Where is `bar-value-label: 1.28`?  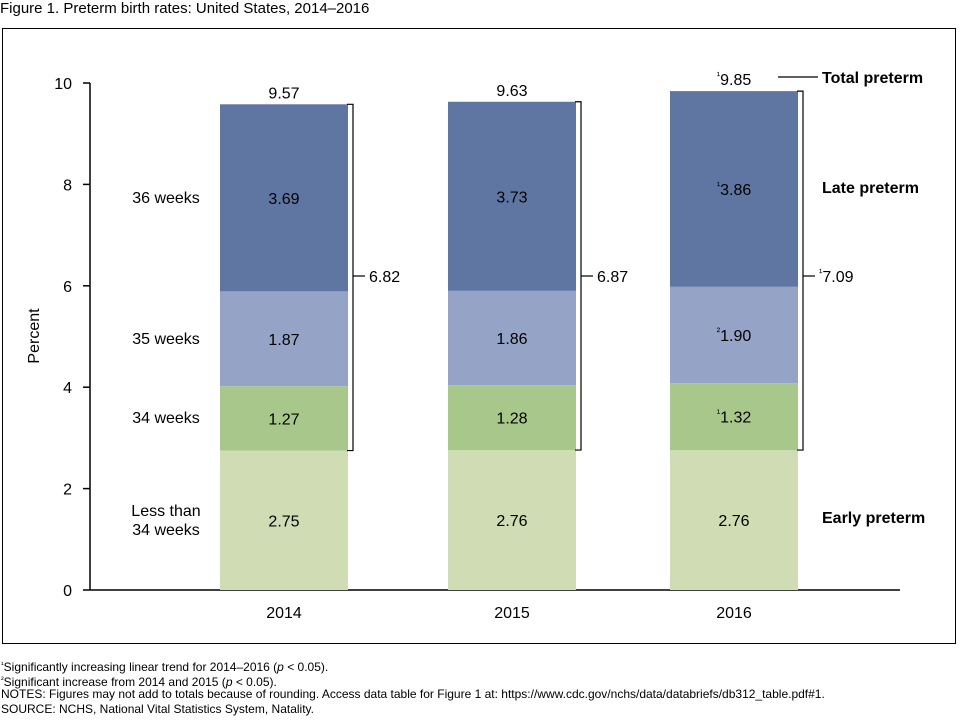 bar-value-label: 1.28 is located at coordinates (511, 419).